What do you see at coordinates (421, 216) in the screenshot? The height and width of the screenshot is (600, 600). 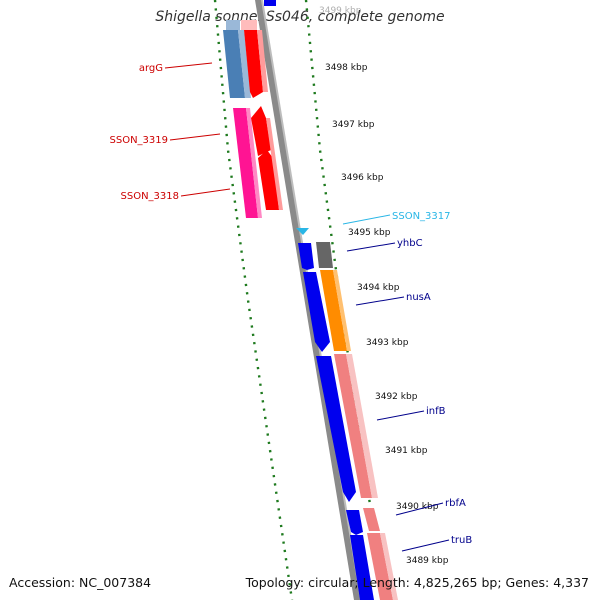 I see `gene-label-SSON_3317: SSON_3317` at bounding box center [421, 216].